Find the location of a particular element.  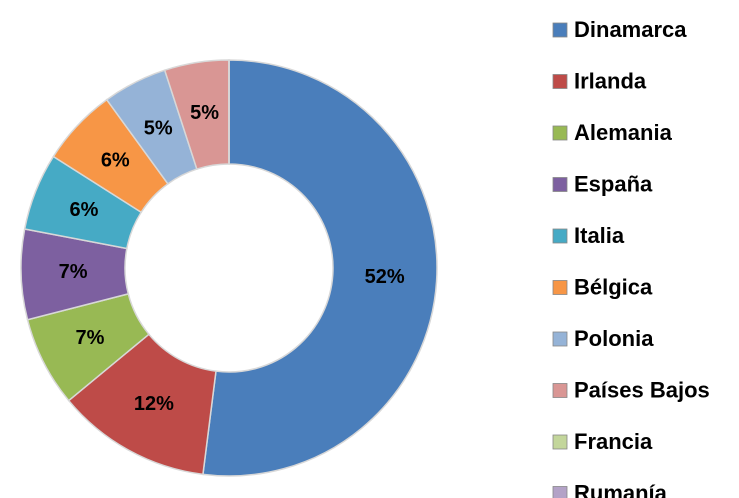

legend-label: Rumanía is located at coordinates (621, 489).